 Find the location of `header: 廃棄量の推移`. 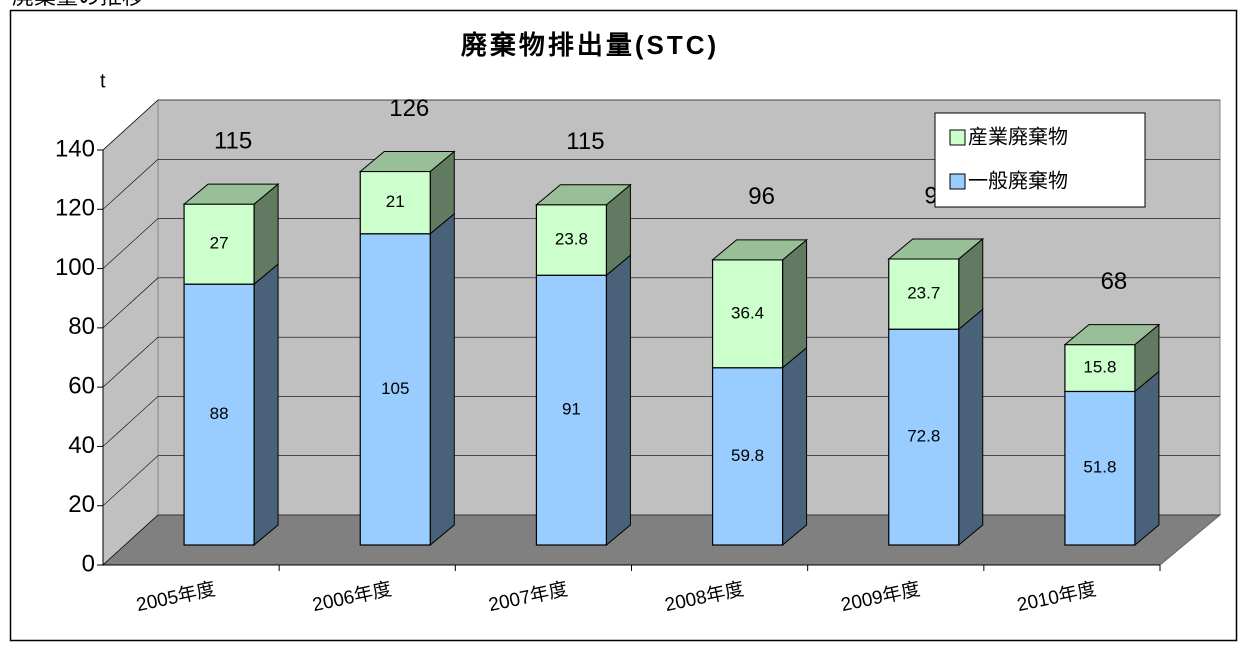

header: 廃棄量の推移 is located at coordinates (78, 4).